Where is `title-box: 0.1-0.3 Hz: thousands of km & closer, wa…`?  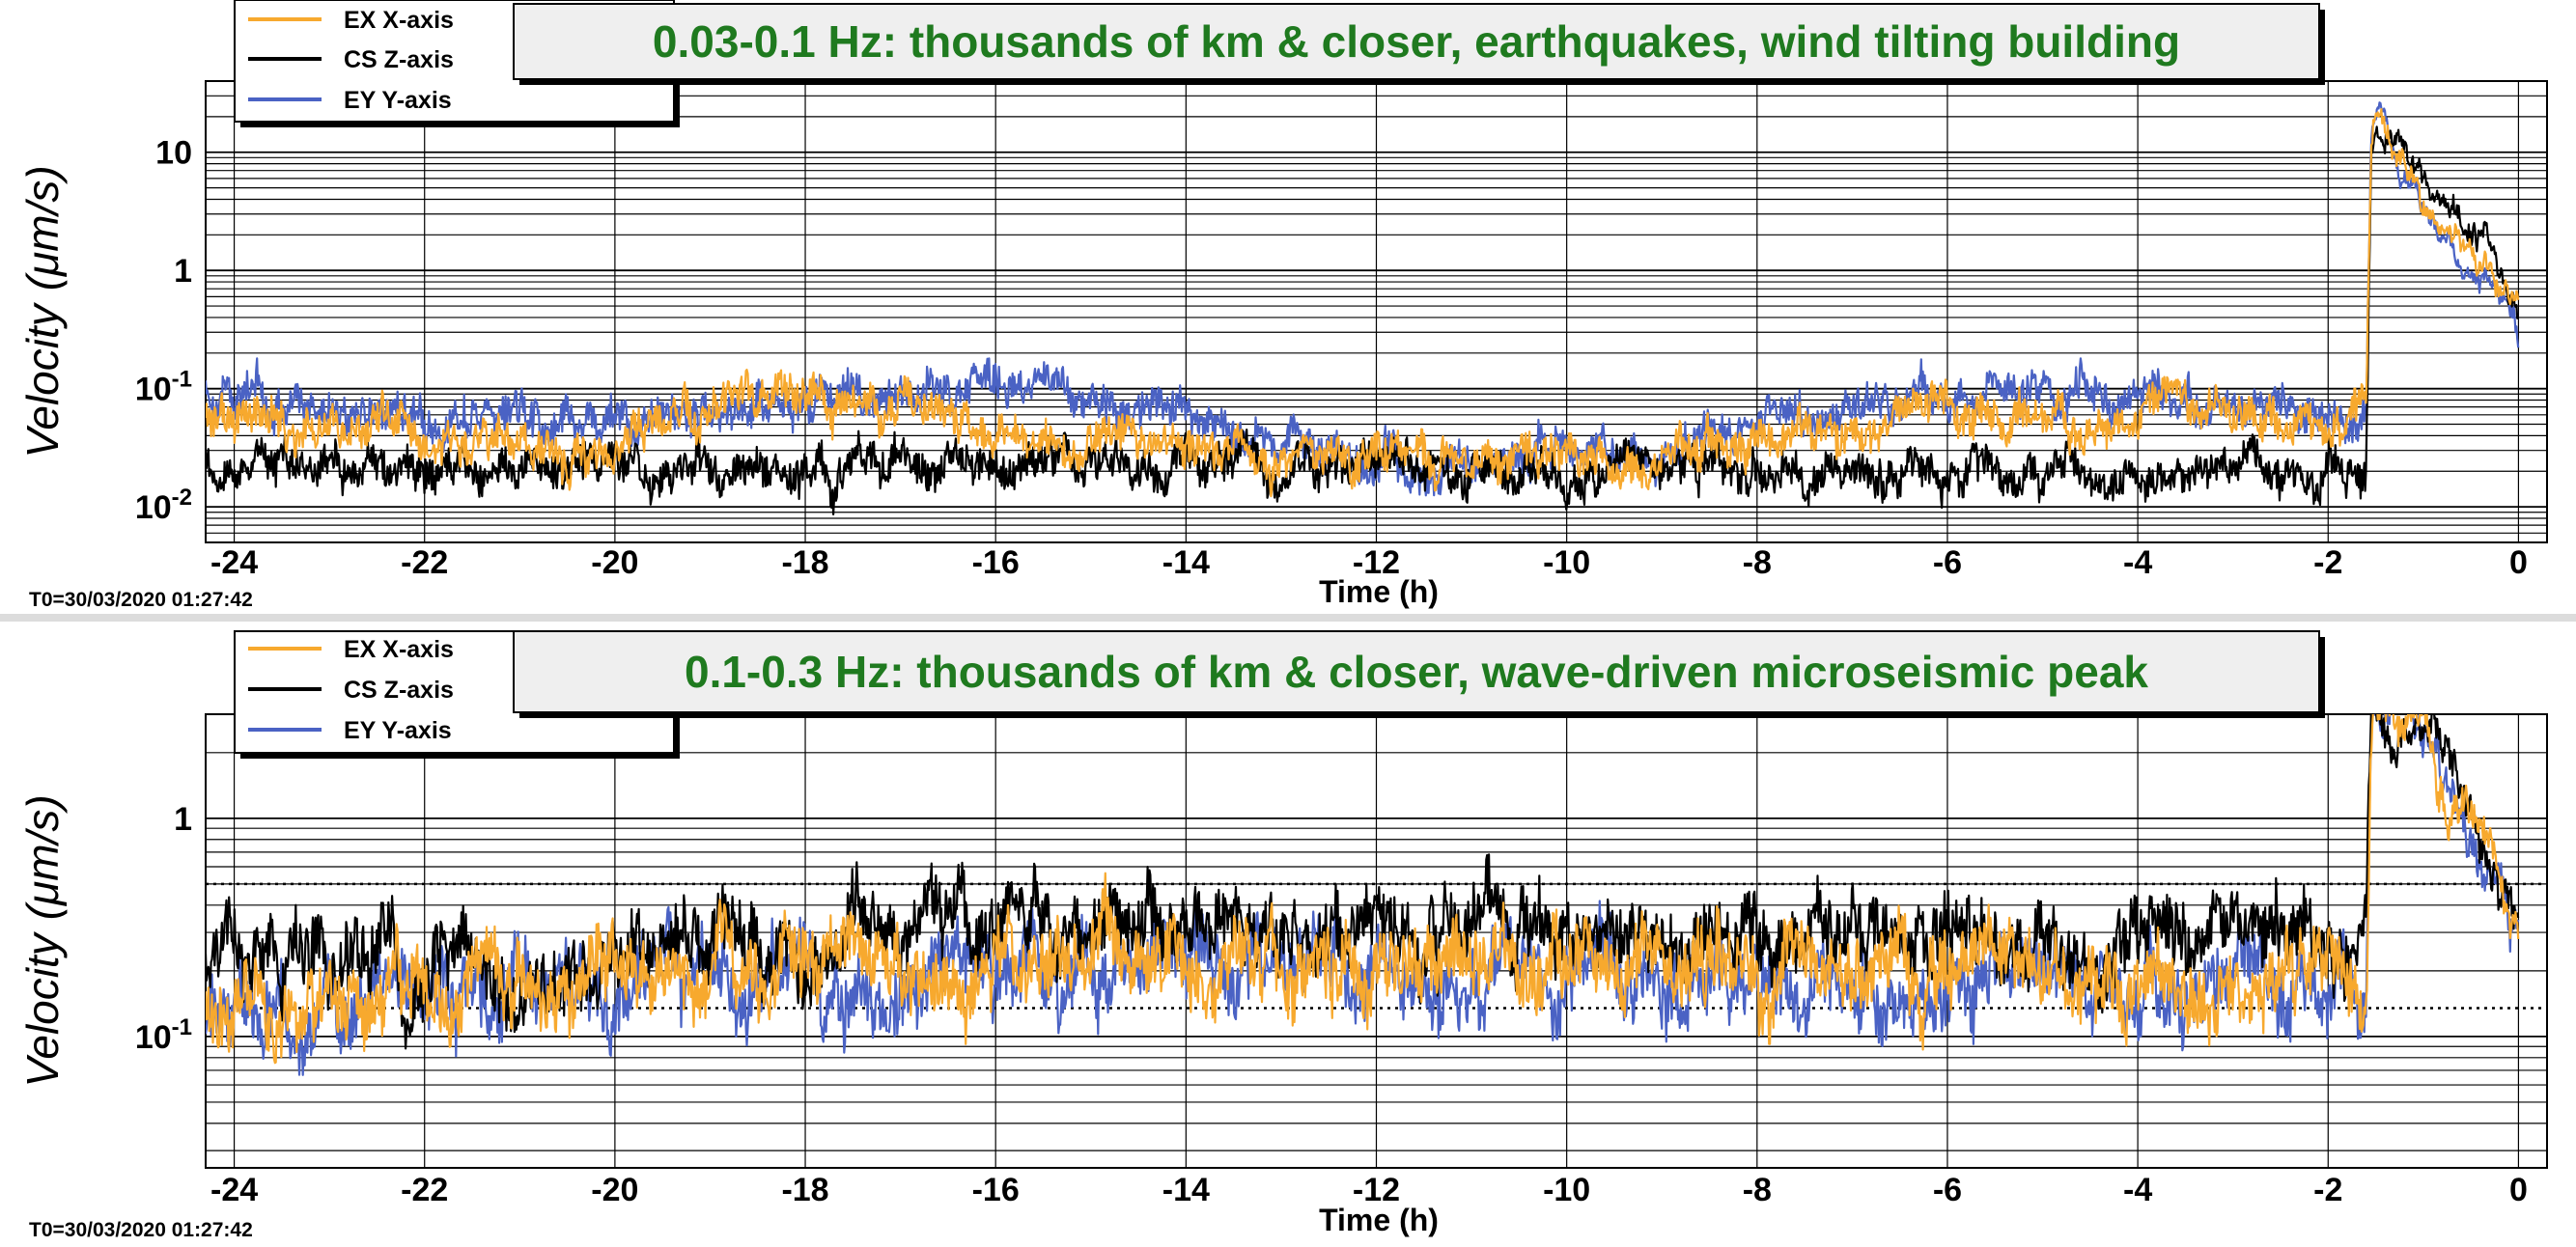
title-box: 0.1-0.3 Hz: thousands of km & closer, wa… is located at coordinates (1419, 674).